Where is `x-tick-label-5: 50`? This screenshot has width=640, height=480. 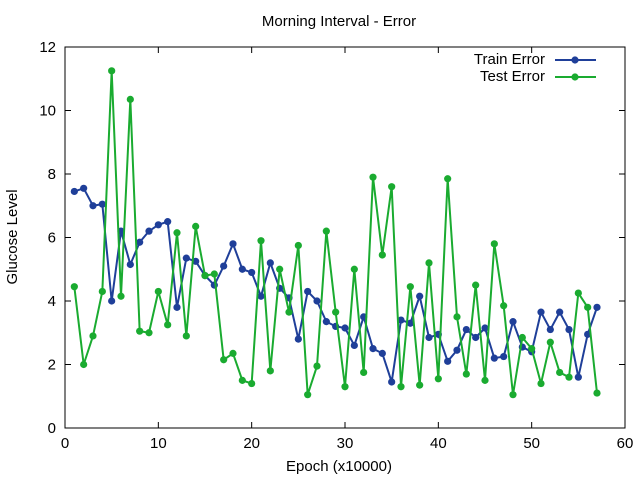
x-tick-label-5: 50 is located at coordinates (531, 443).